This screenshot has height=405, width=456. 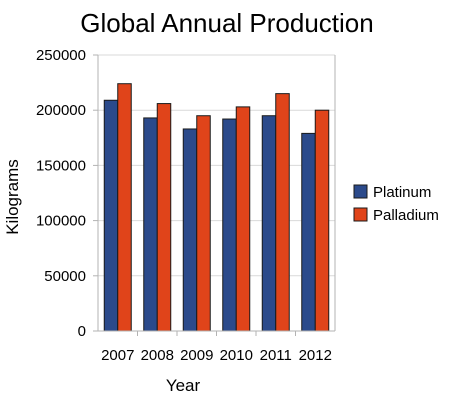 What do you see at coordinates (61, 110) in the screenshot?
I see `y-tick-label: 200000` at bounding box center [61, 110].